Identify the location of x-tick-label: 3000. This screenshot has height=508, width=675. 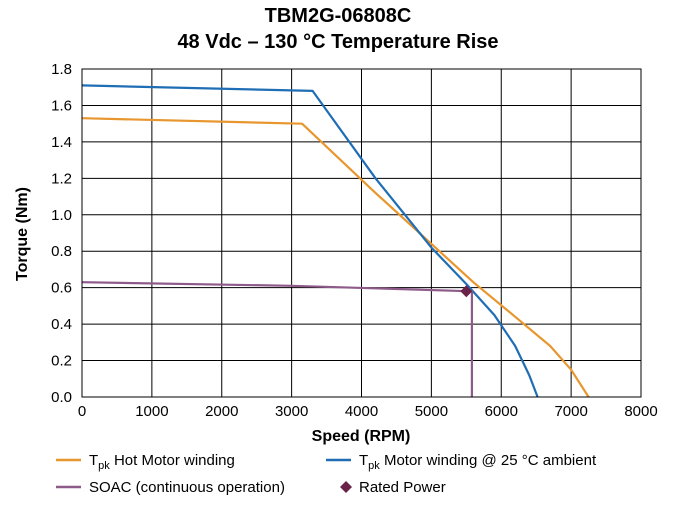
(291, 411).